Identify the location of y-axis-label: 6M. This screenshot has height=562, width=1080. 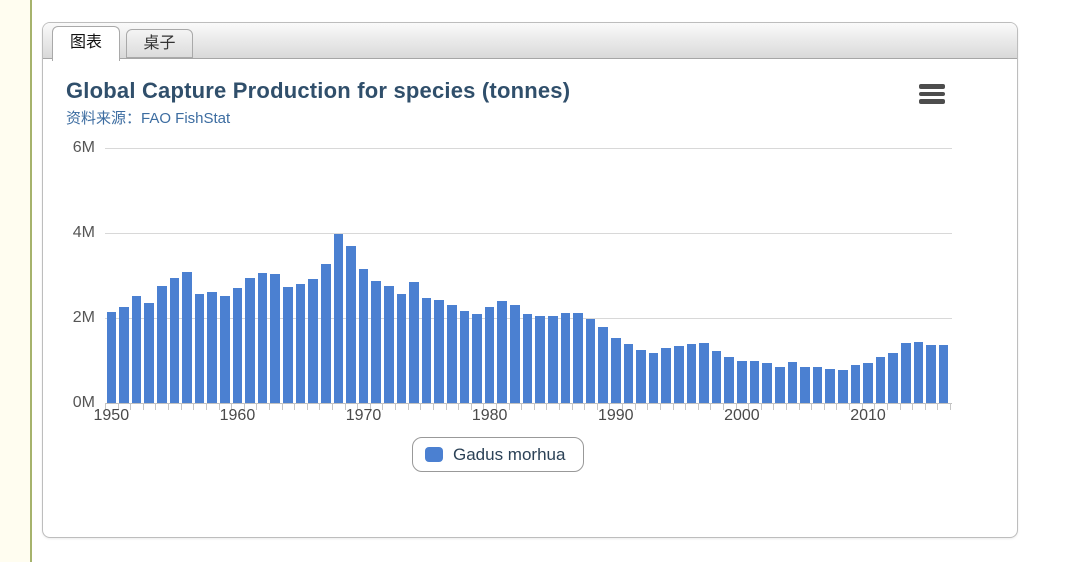
(83, 147).